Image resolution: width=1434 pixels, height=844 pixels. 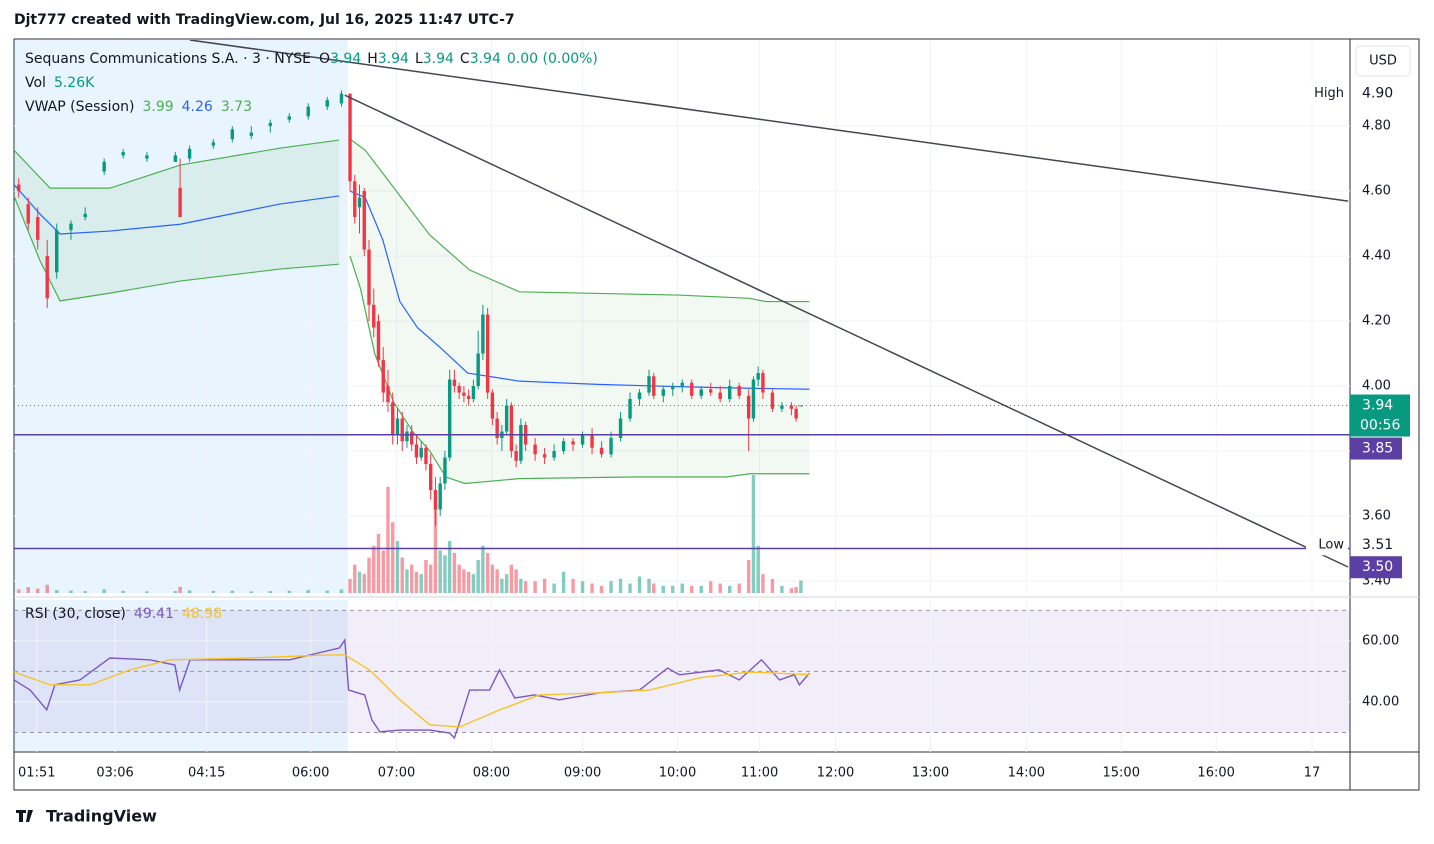 I want to click on y-tick-label: 60.00, so click(x=1380, y=640).